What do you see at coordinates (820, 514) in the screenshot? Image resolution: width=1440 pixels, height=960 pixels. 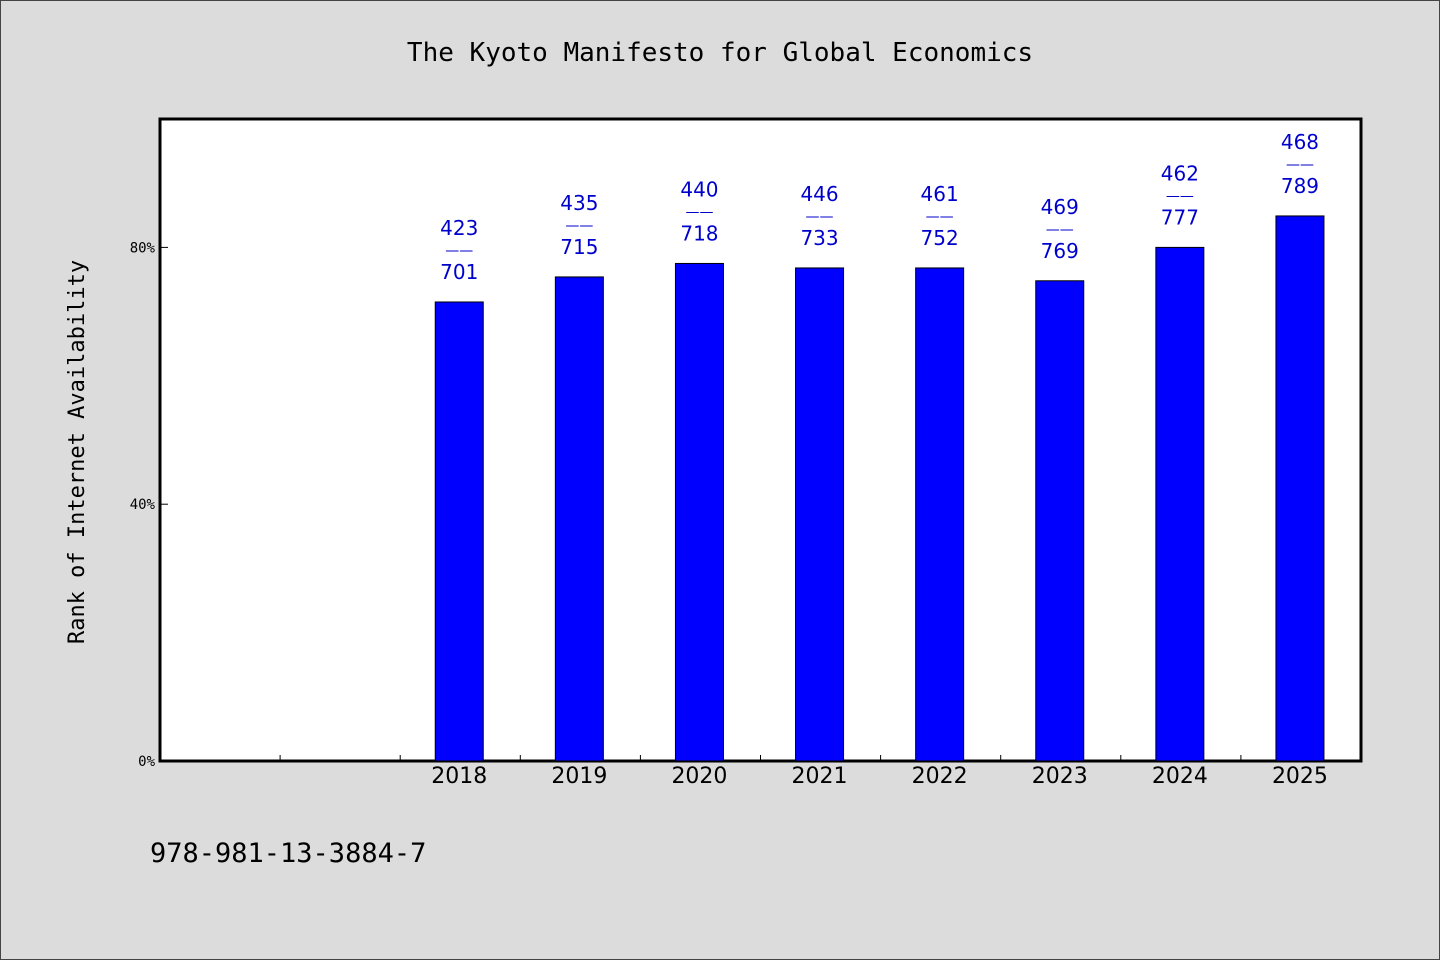 I see `bar-2021` at bounding box center [820, 514].